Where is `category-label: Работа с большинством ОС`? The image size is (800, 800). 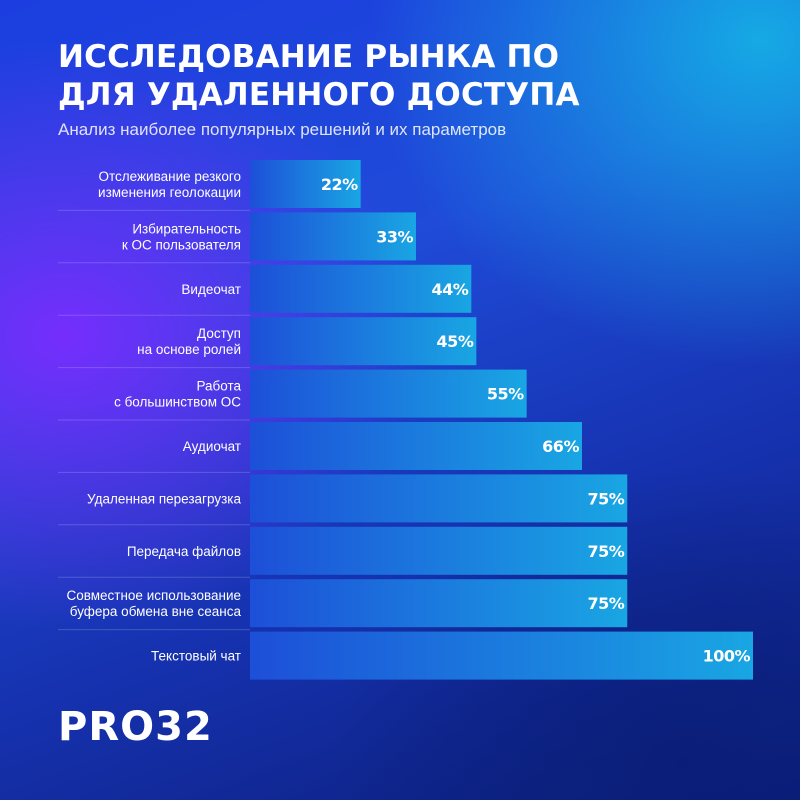 category-label: Работа с большинством ОС is located at coordinates (177, 394).